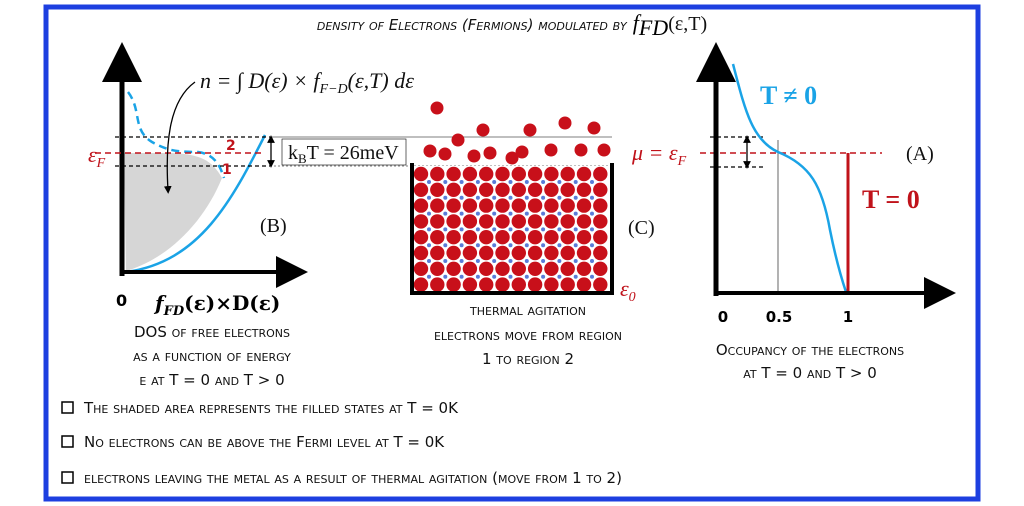 This screenshot has width=1024, height=506. What do you see at coordinates (848, 317) in the screenshot?
I see `tick-label: 1` at bounding box center [848, 317].